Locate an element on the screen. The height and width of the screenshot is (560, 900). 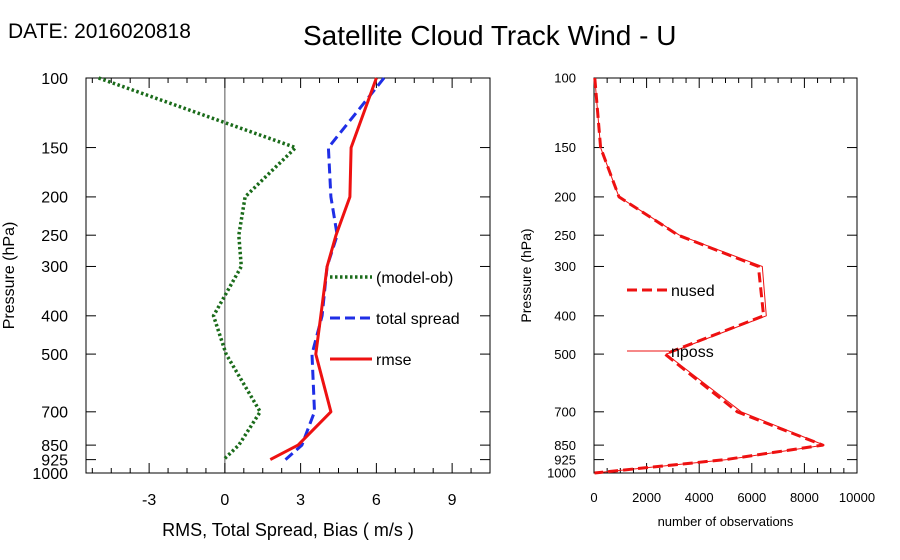
legend-label: (model-ob) is located at coordinates (414, 278).